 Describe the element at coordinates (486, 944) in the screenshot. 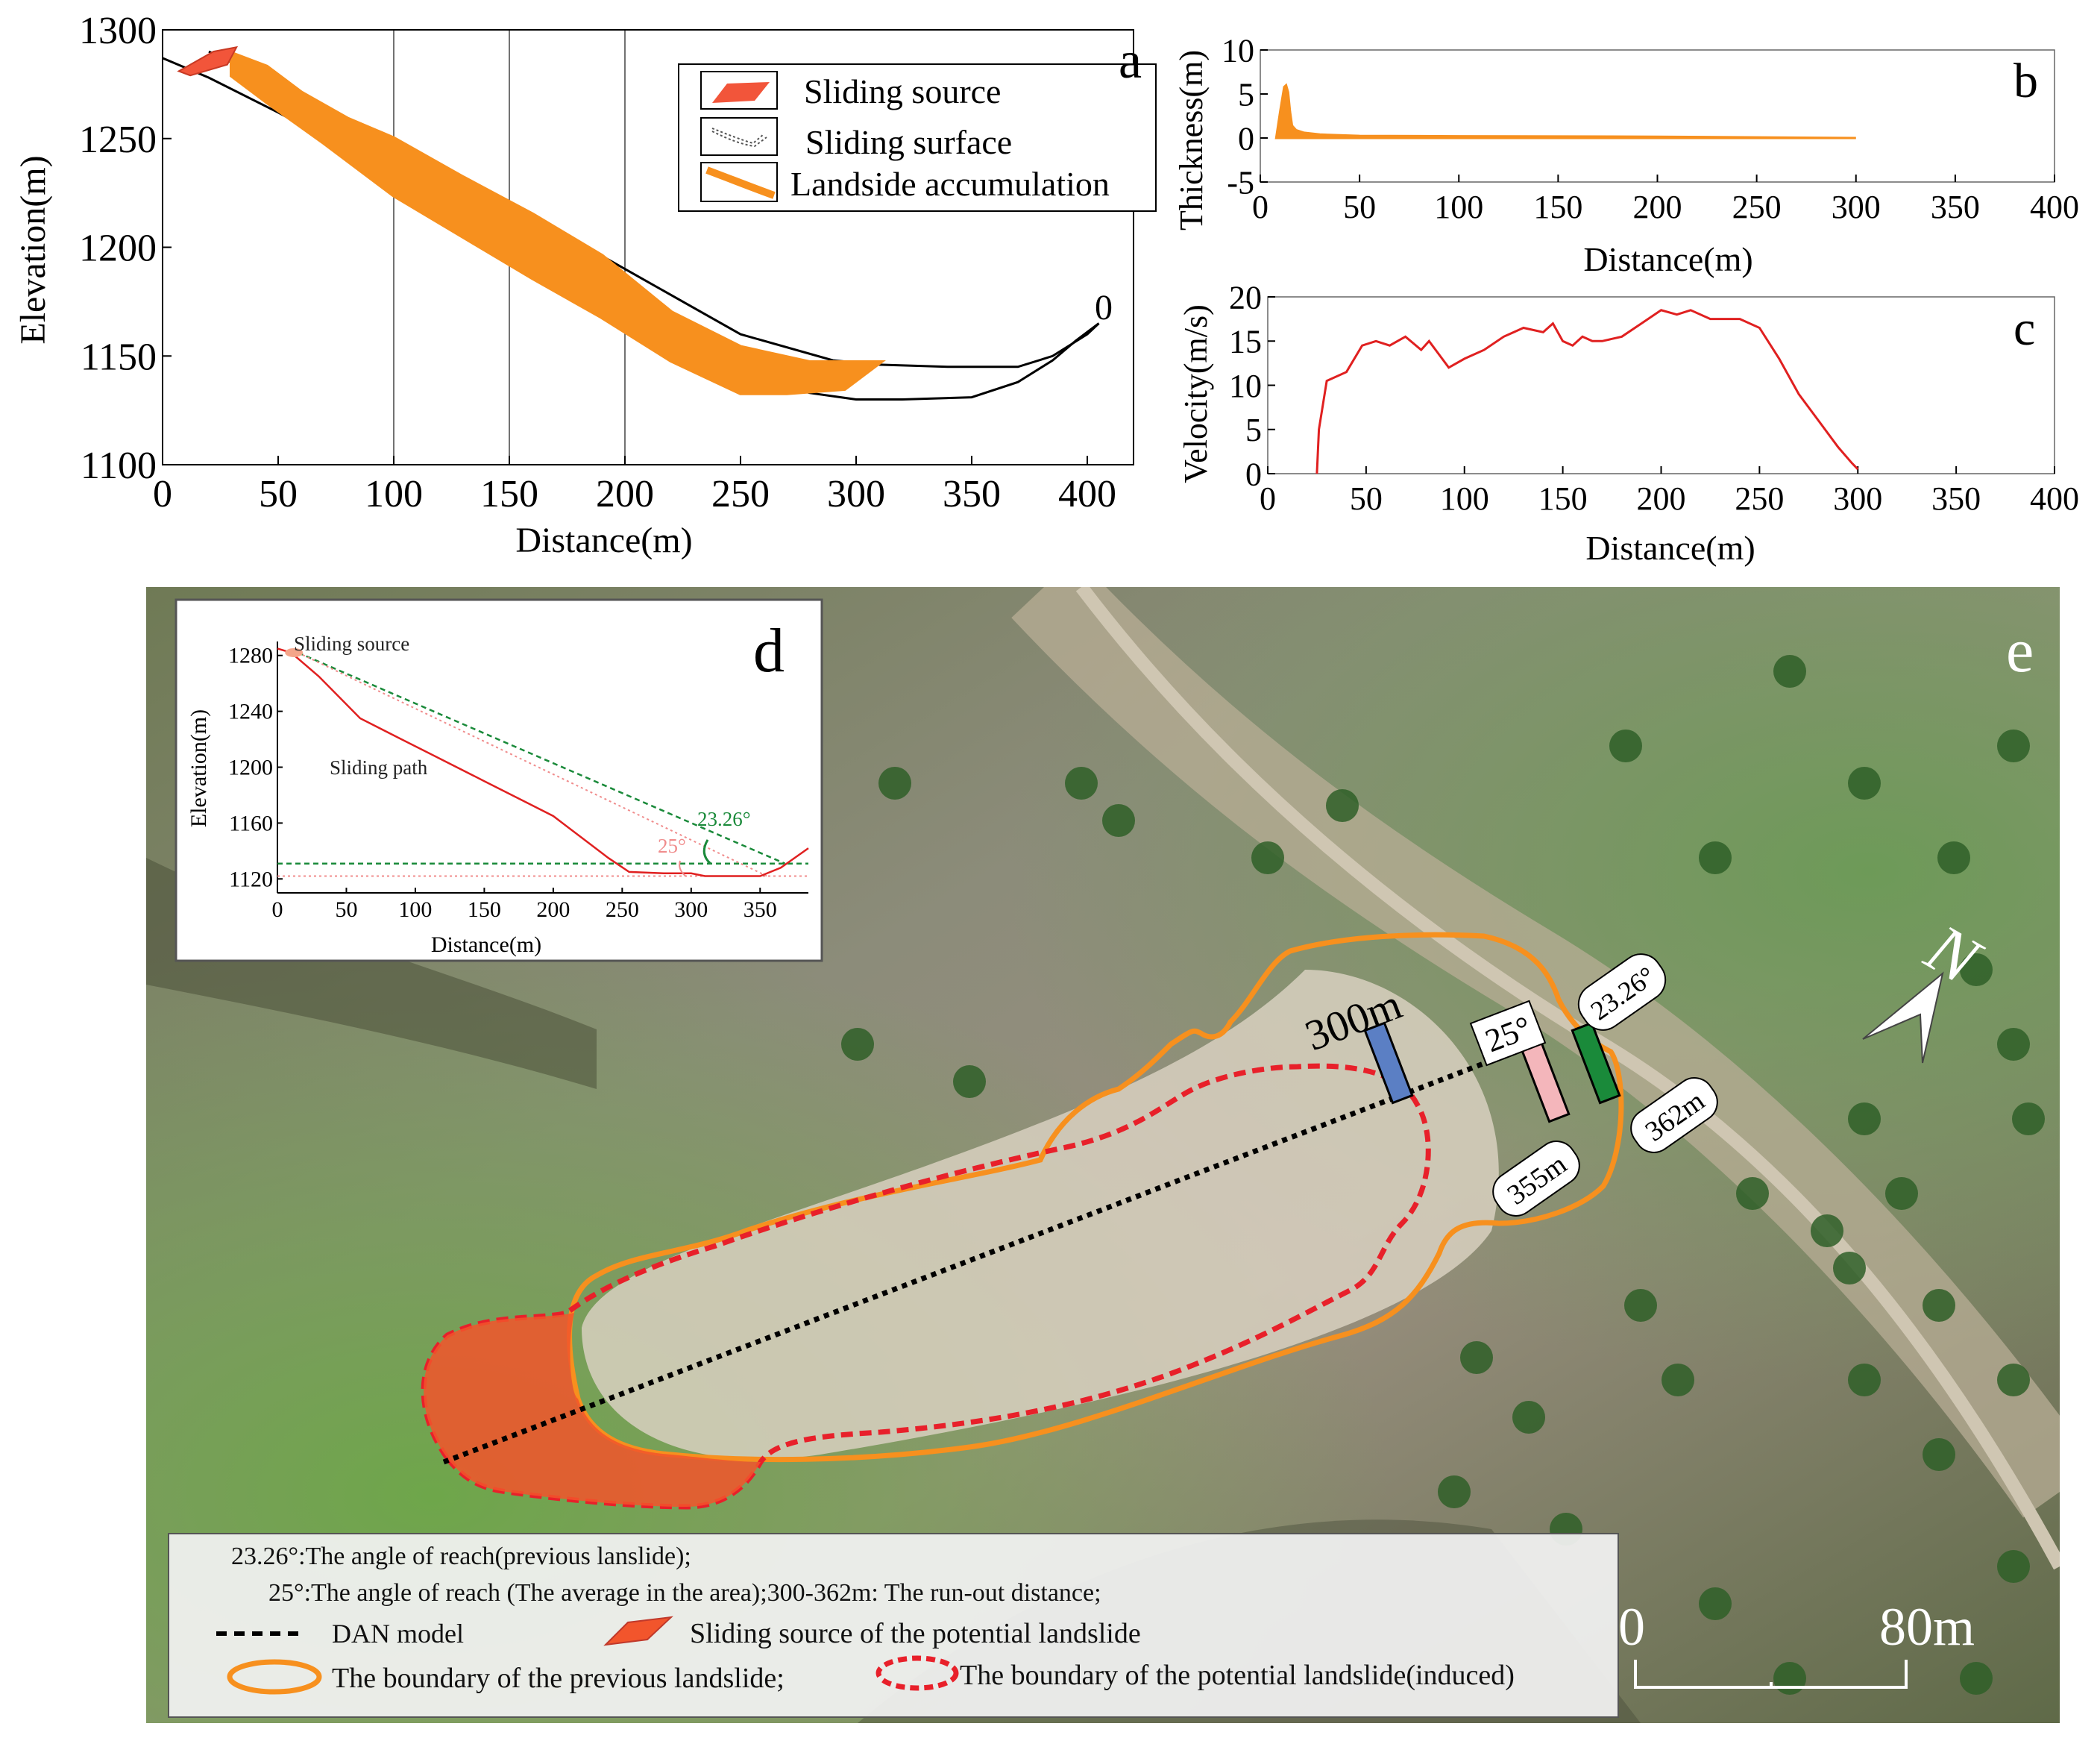

I see `d-xlabel: Distance(m)` at that location.